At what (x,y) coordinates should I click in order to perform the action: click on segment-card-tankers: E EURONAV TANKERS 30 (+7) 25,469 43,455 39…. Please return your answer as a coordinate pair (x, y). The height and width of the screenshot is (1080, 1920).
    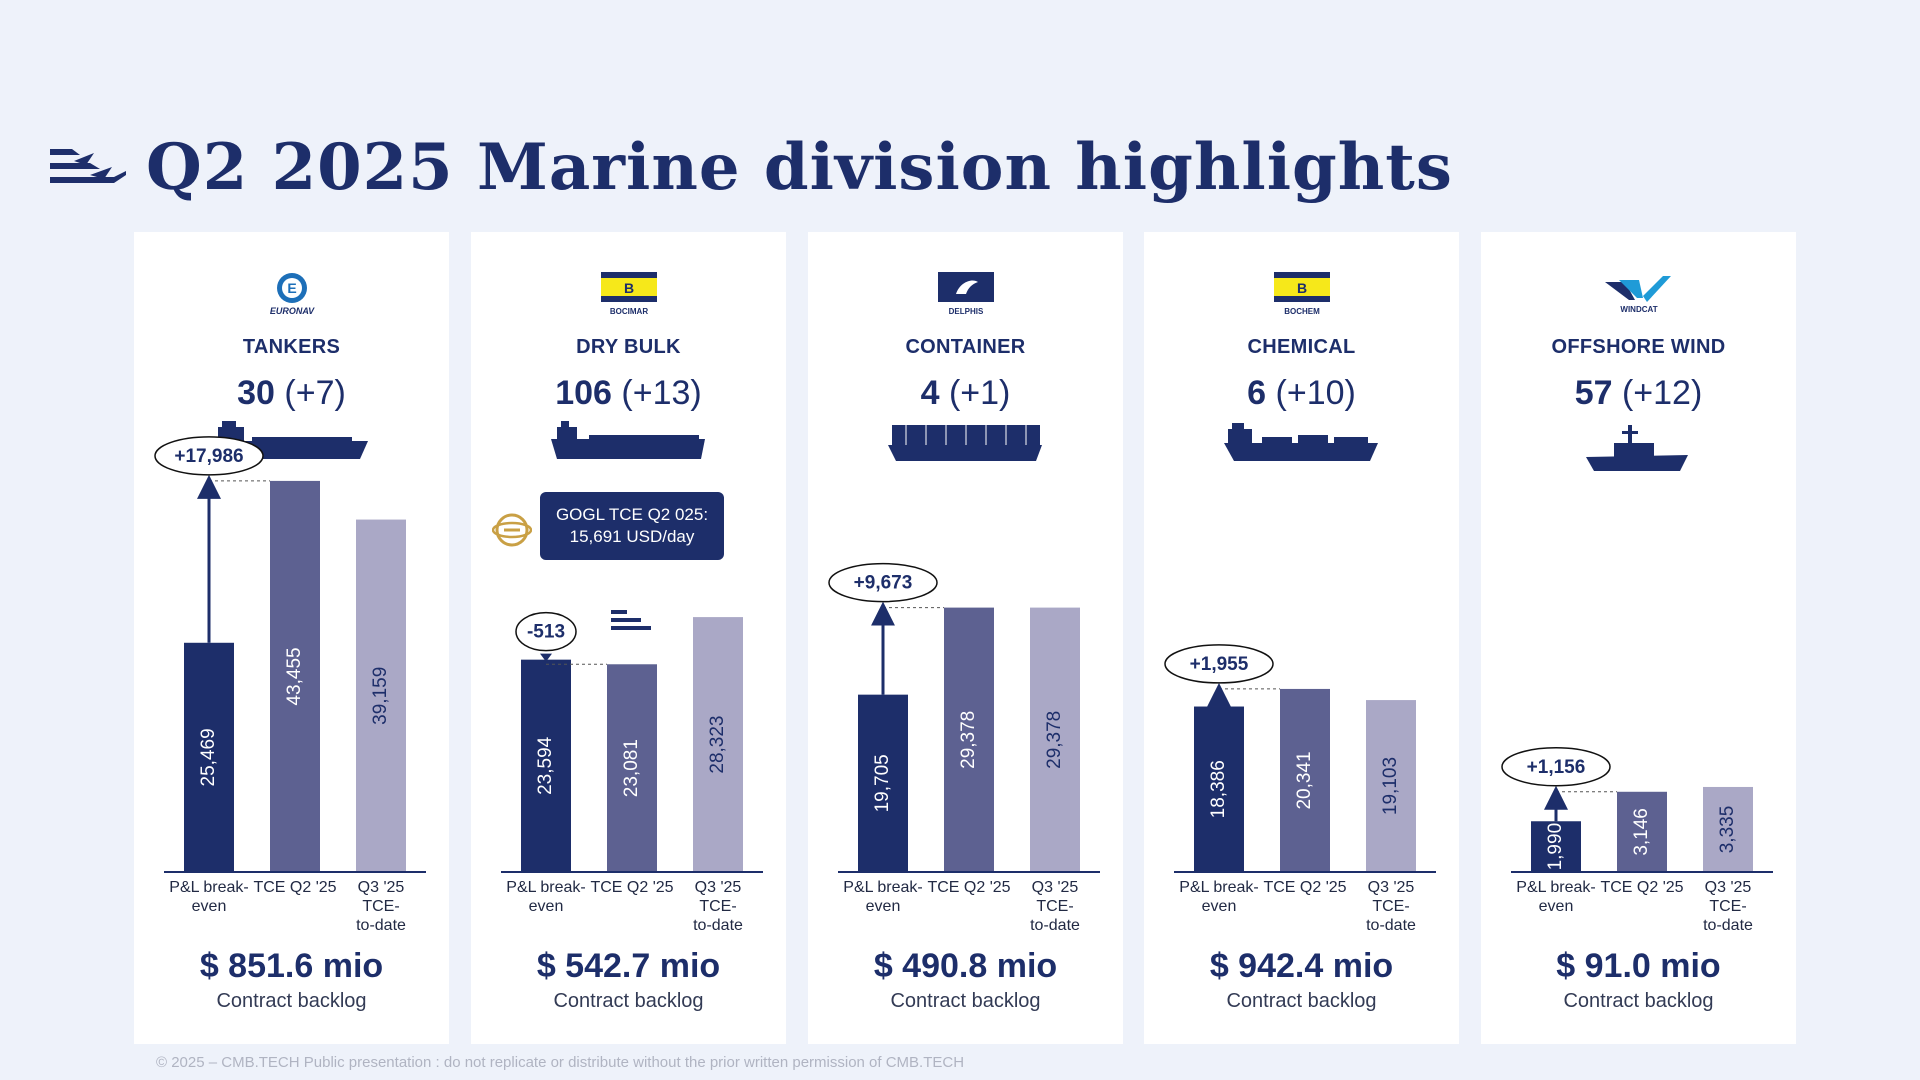
    Looking at the image, I should click on (291, 638).